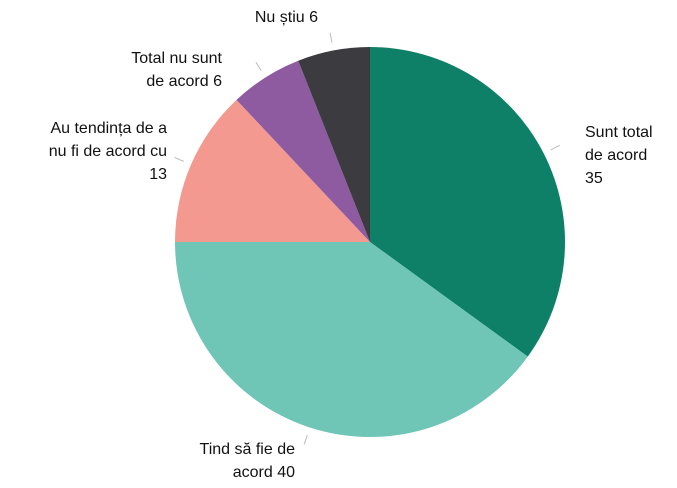 The width and height of the screenshot is (677, 488). I want to click on slice-label: Sunt total de acord 35, so click(626, 155).